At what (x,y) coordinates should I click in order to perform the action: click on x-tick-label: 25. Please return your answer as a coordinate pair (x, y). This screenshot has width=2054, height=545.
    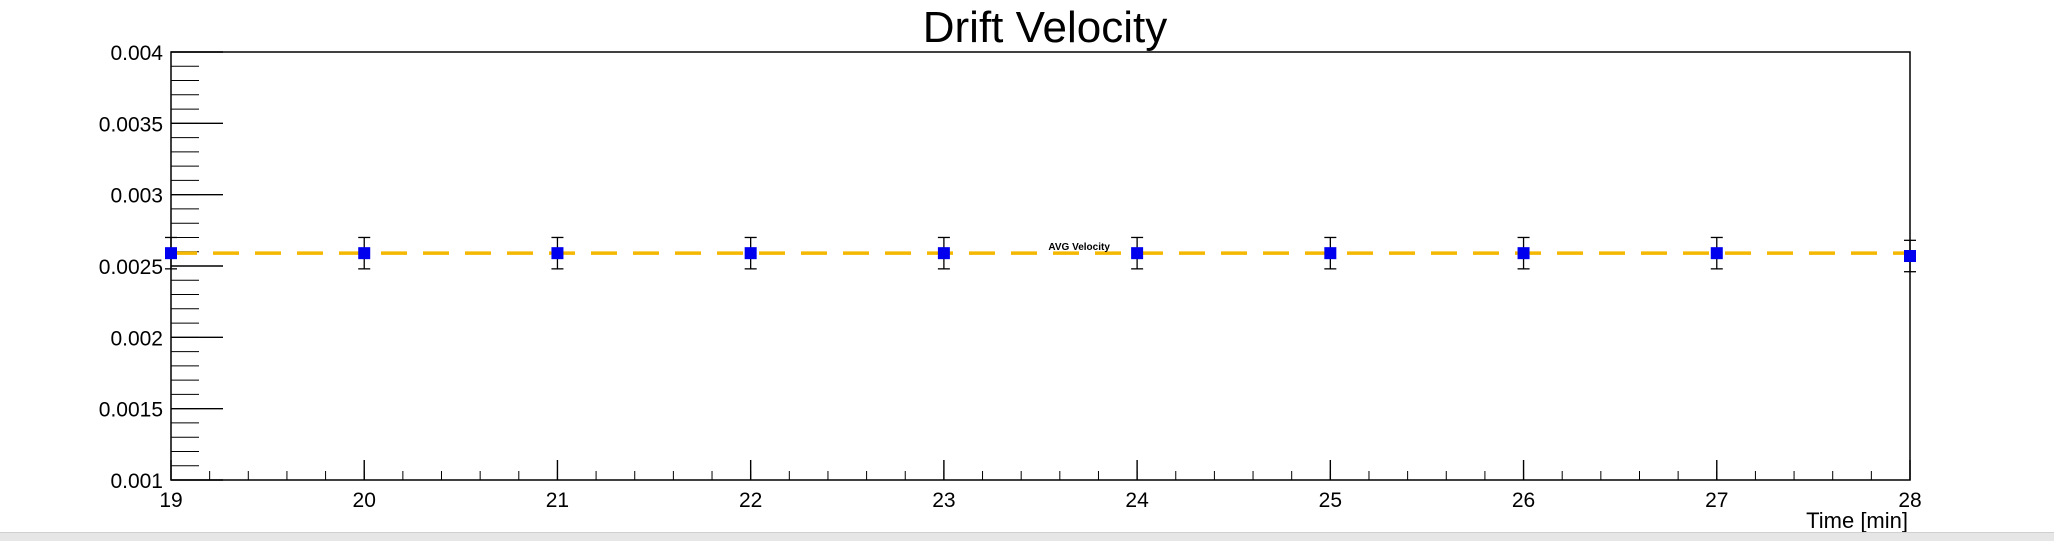
    Looking at the image, I should click on (1330, 500).